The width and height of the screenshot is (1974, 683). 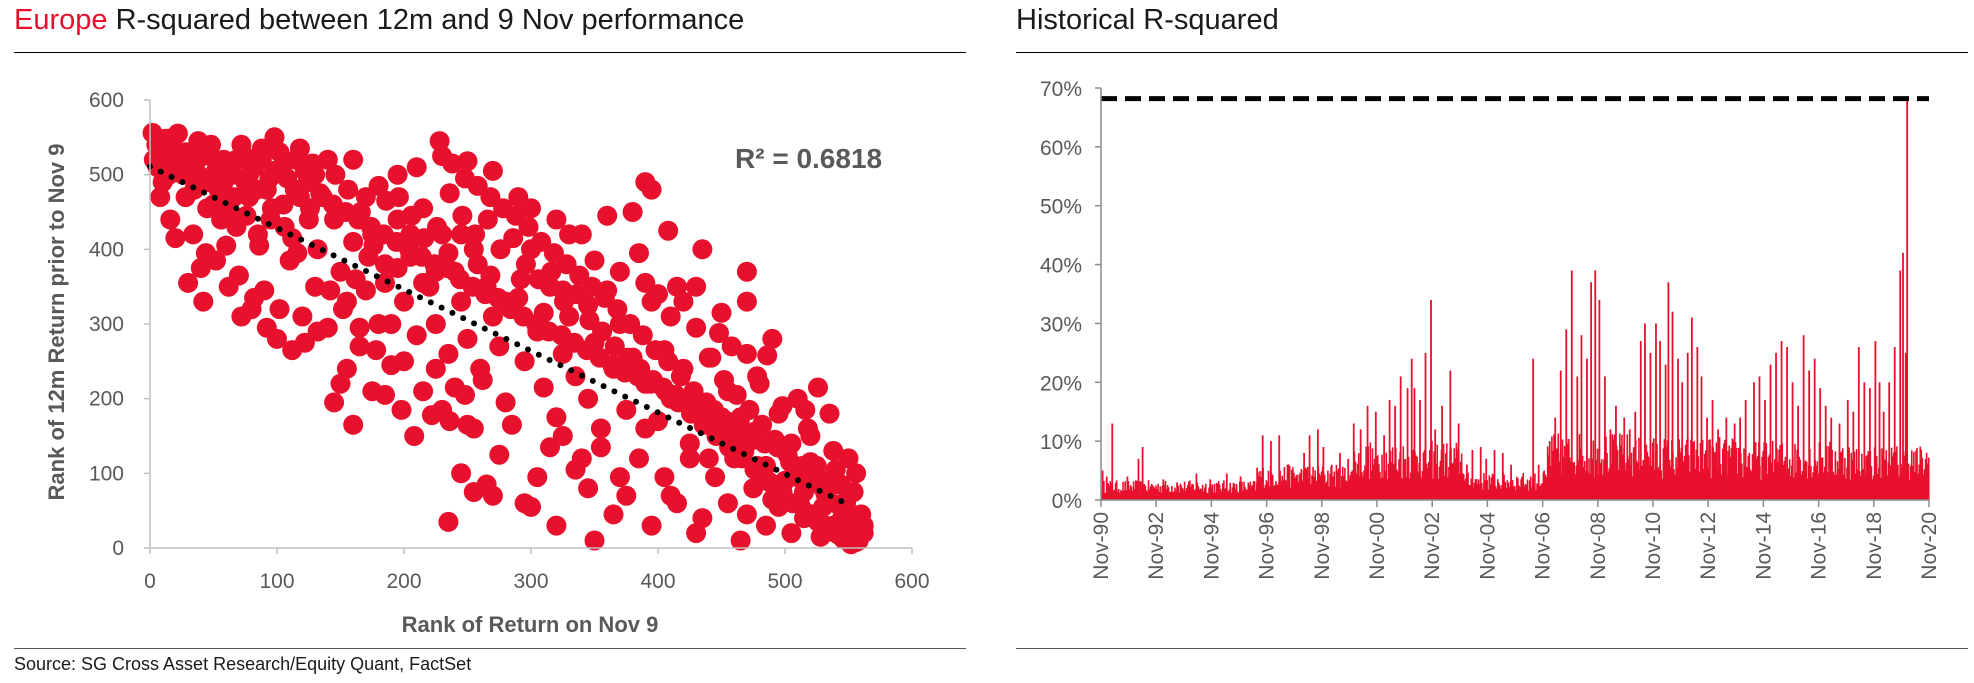 What do you see at coordinates (106, 324) in the screenshot?
I see `scatter-y-tick-label: 300` at bounding box center [106, 324].